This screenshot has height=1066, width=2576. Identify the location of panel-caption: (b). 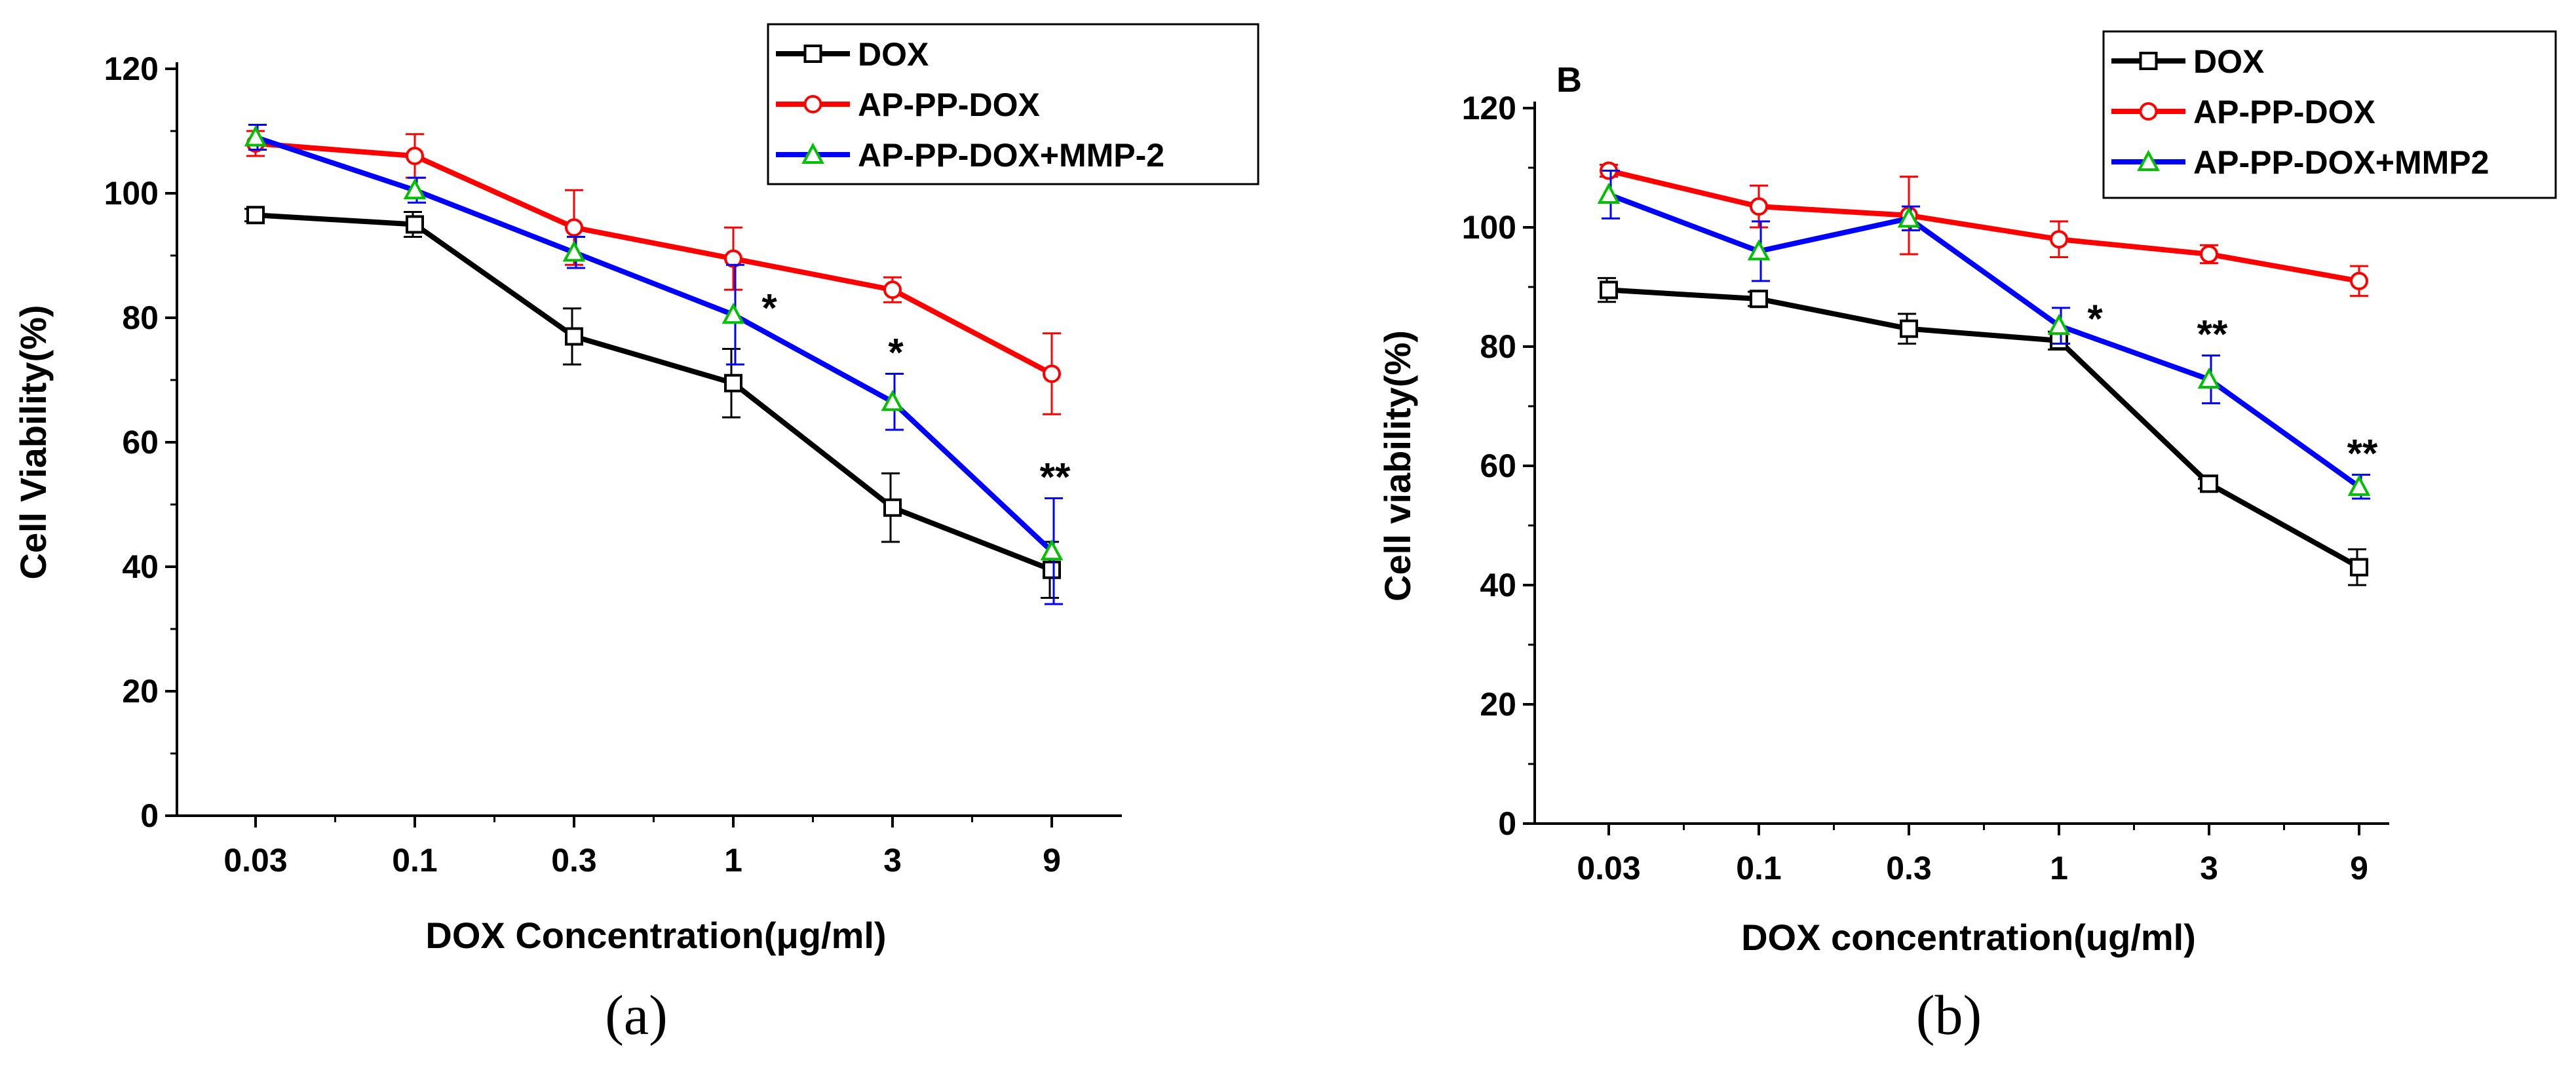
(1949, 1015).